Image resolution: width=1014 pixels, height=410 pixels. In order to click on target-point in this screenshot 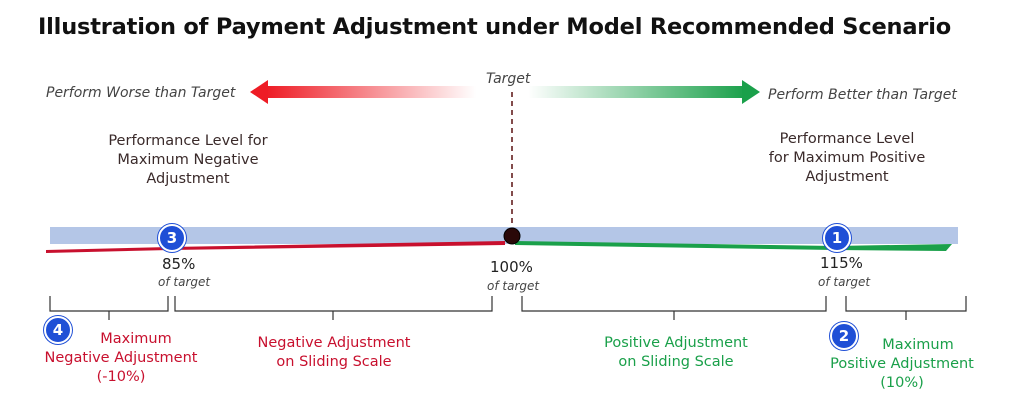, I will do `click(512, 236)`.